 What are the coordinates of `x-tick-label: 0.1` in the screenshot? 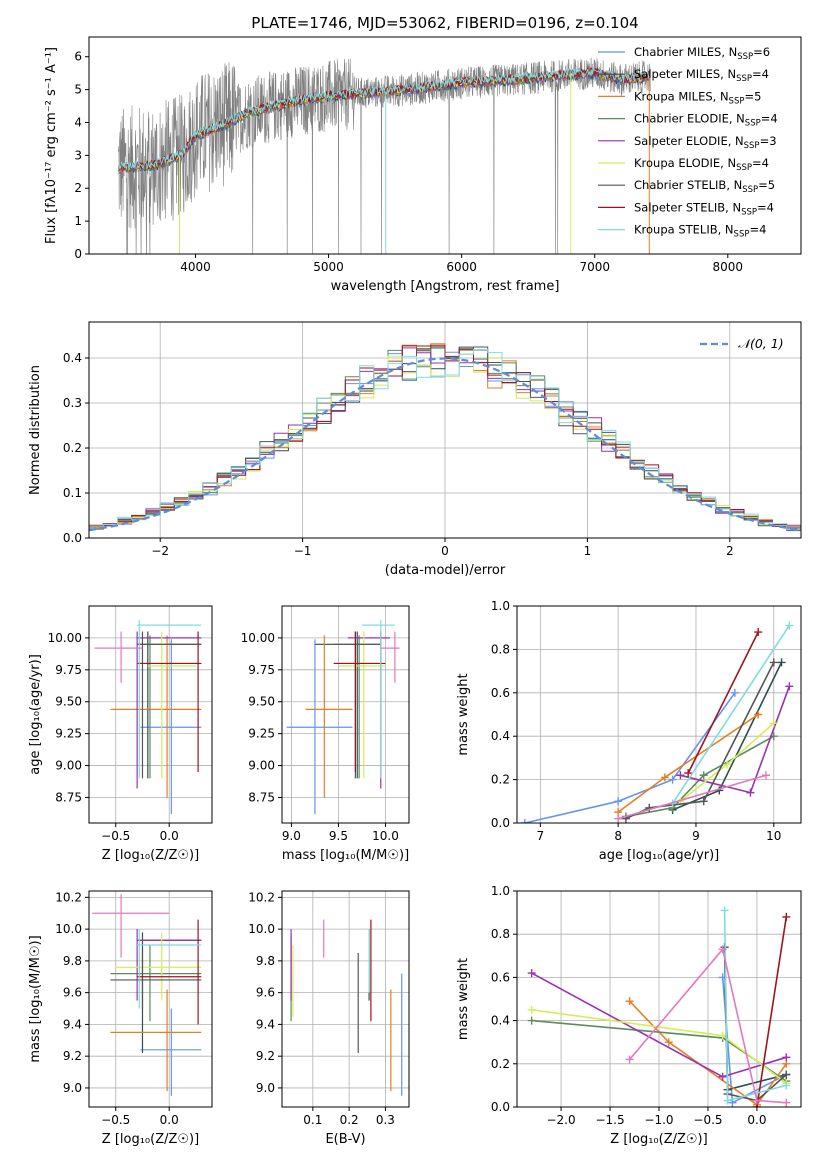 It's located at (312, 1120).